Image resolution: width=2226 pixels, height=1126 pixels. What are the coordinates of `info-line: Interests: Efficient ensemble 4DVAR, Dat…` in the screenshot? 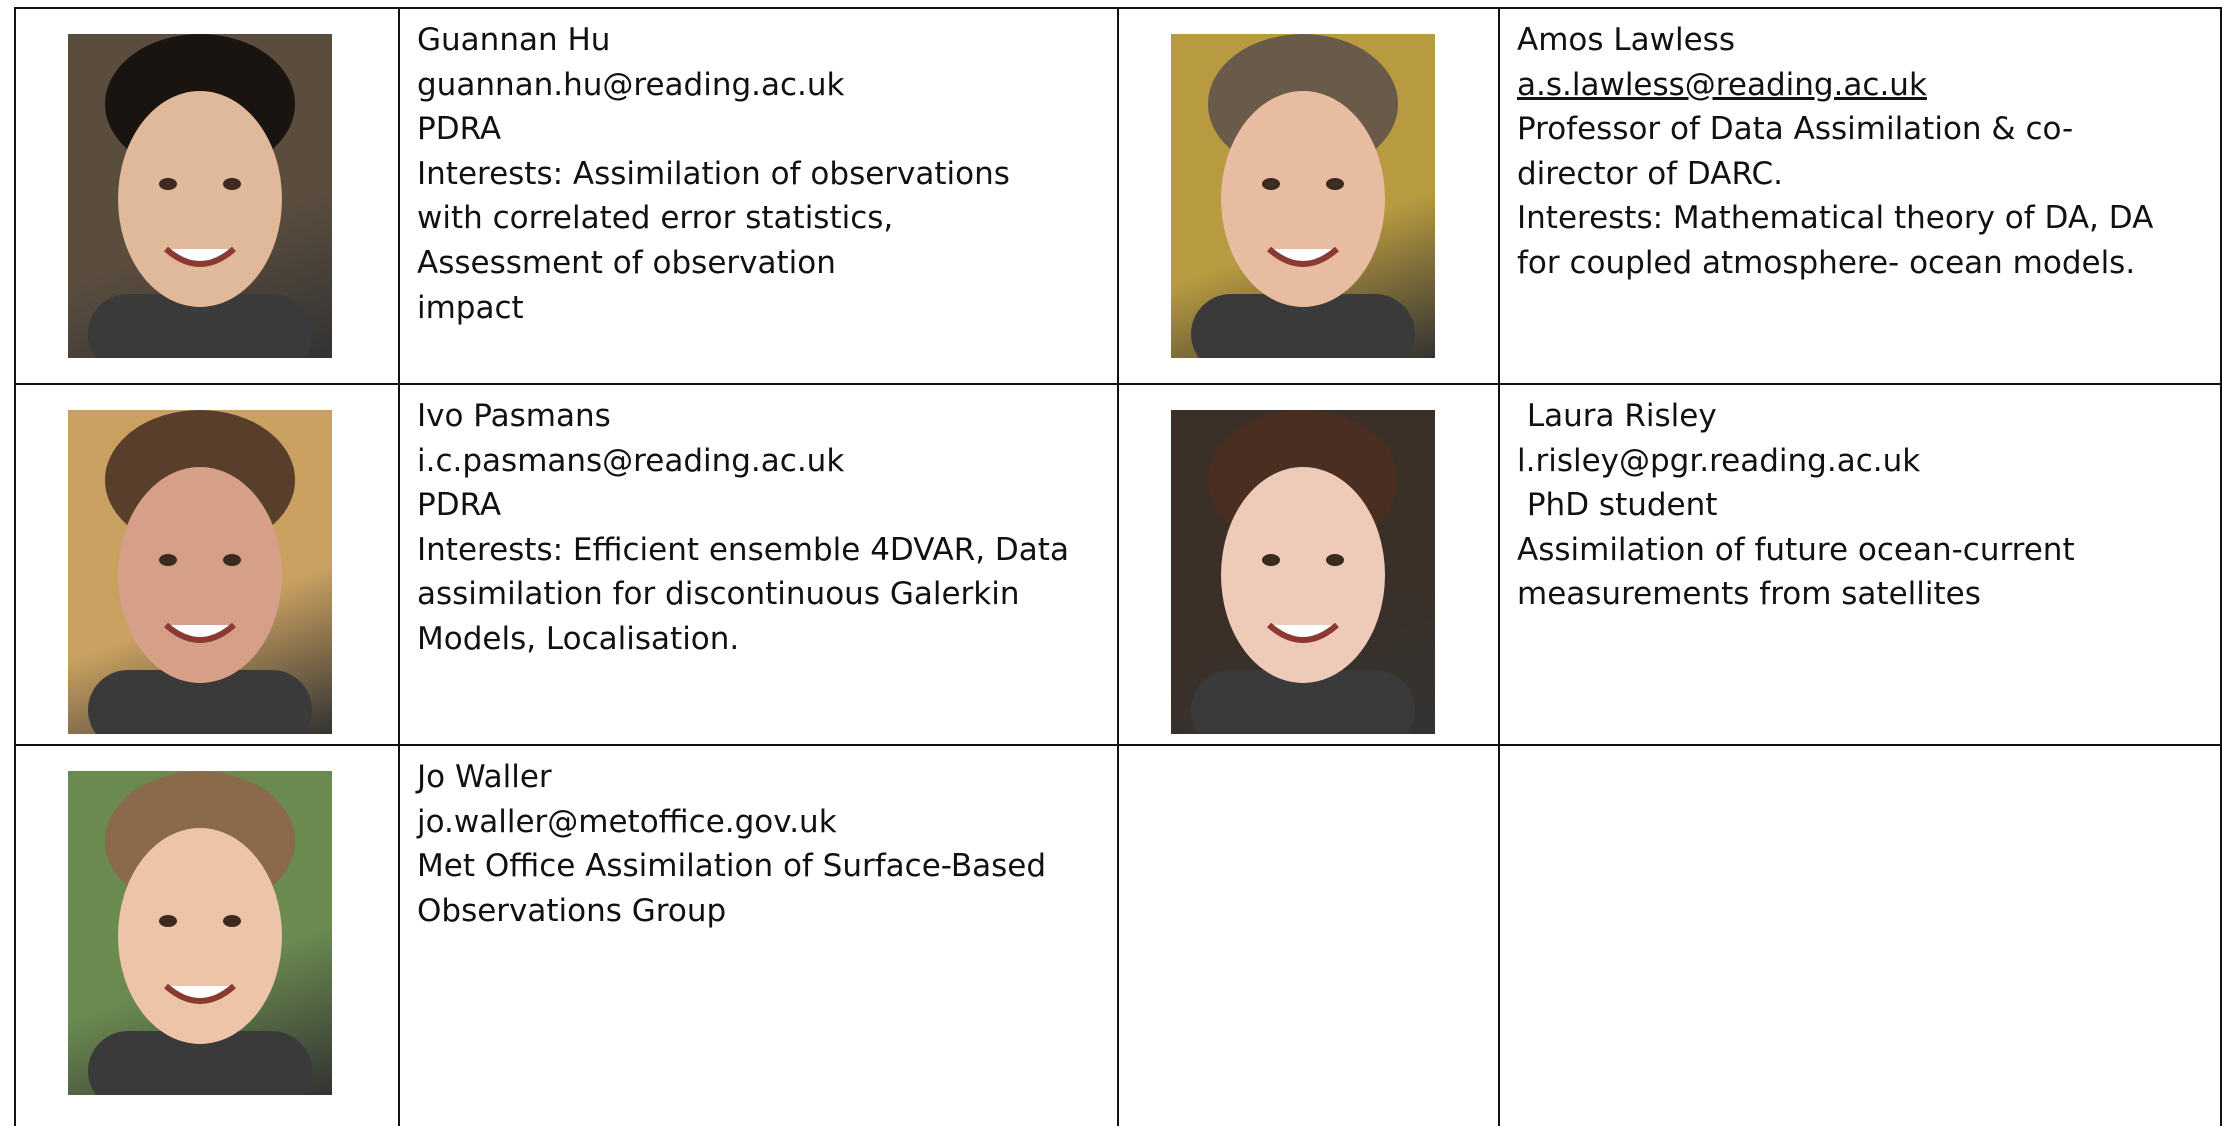 It's located at (743, 549).